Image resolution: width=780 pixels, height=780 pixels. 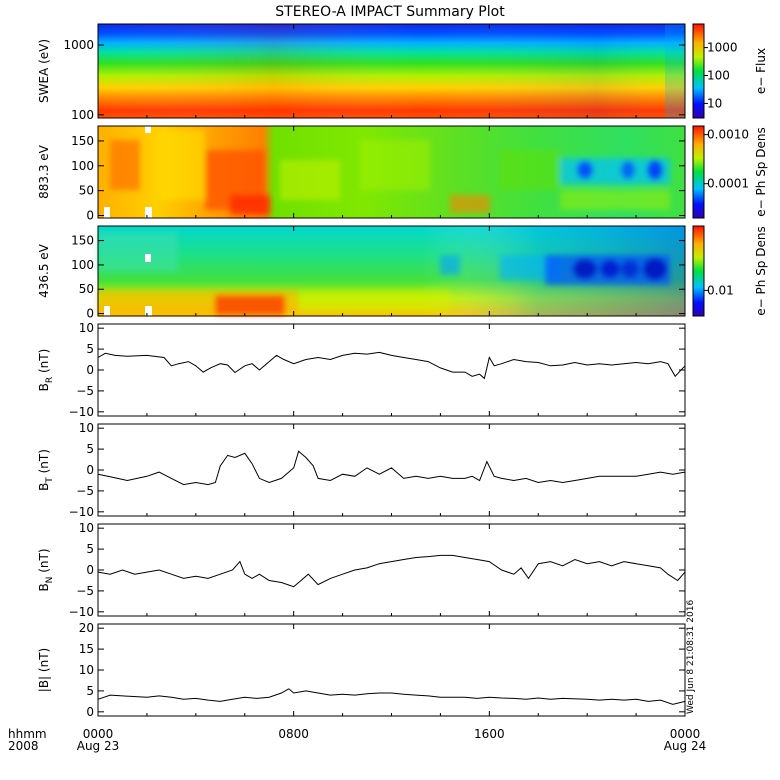 What do you see at coordinates (44, 684) in the screenshot?
I see `y-label-main: |B|` at bounding box center [44, 684].